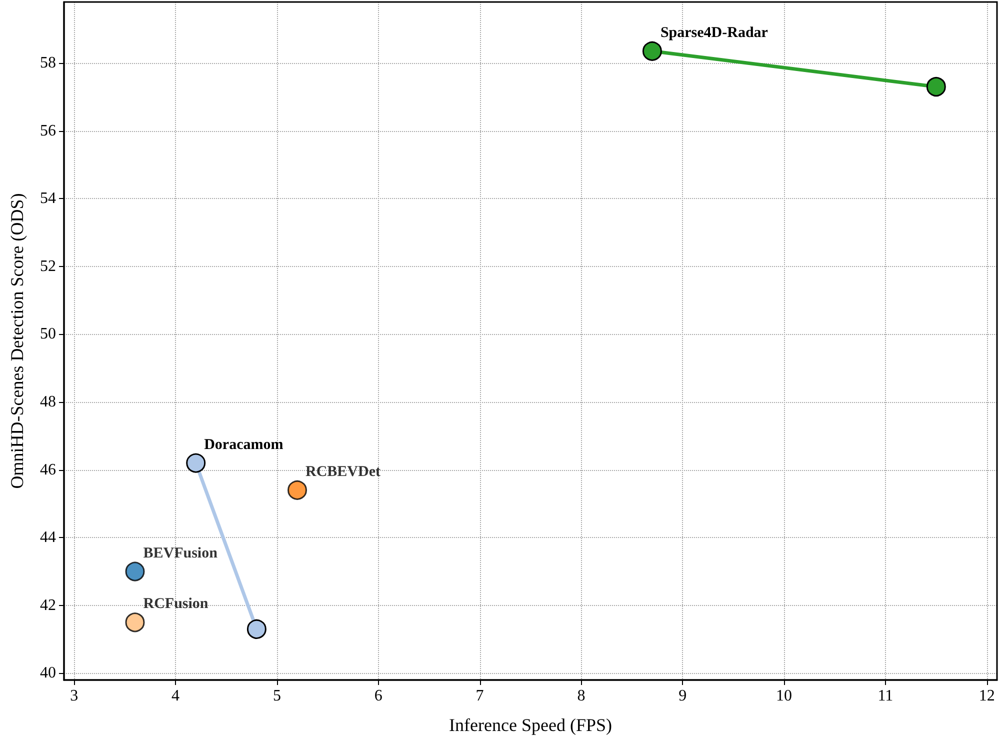  I want to click on x-tick-label: 10, so click(784, 696).